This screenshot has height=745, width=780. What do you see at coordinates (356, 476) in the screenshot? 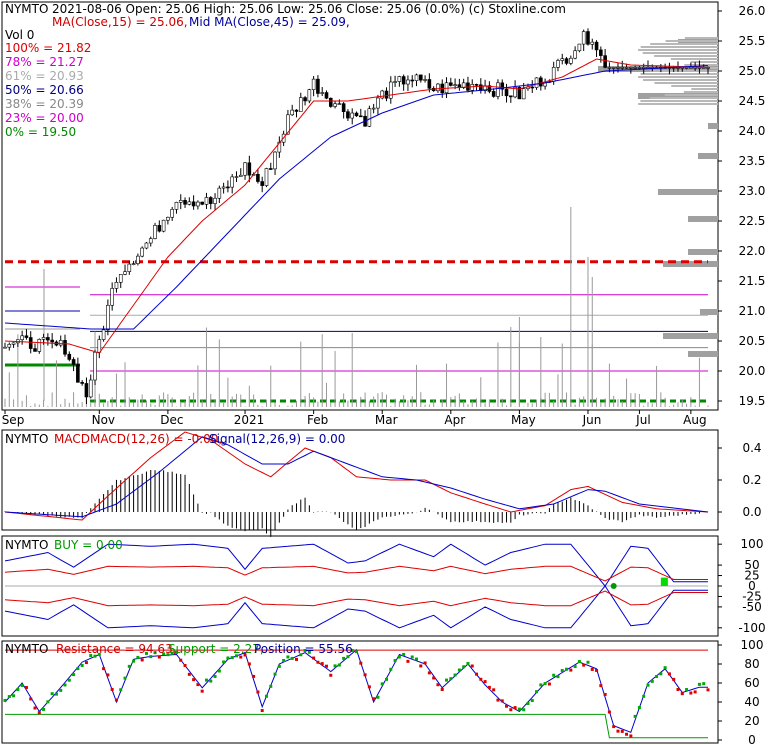
I see `macd-line` at bounding box center [356, 476].